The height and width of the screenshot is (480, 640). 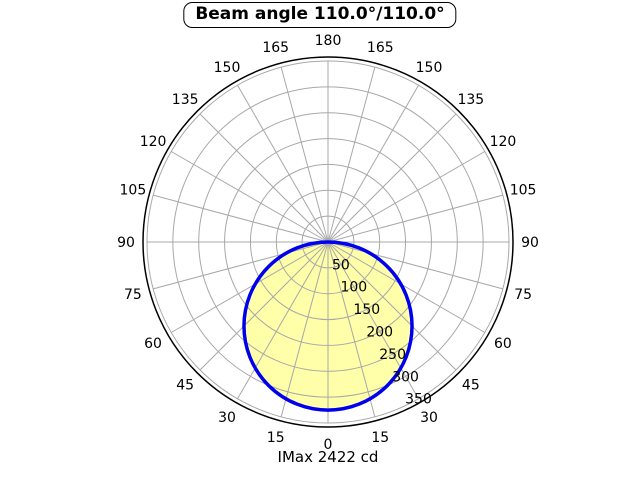 What do you see at coordinates (379, 332) in the screenshot?
I see `radial-tick-label-200: 200` at bounding box center [379, 332].